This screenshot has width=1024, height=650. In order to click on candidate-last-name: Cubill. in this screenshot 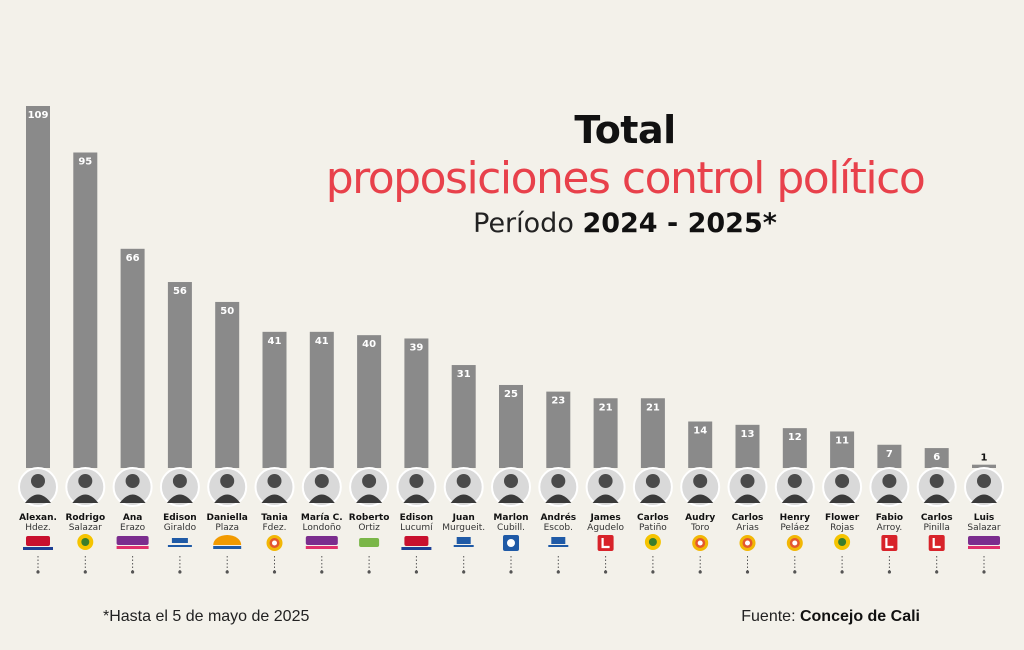, I will do `click(511, 528)`.